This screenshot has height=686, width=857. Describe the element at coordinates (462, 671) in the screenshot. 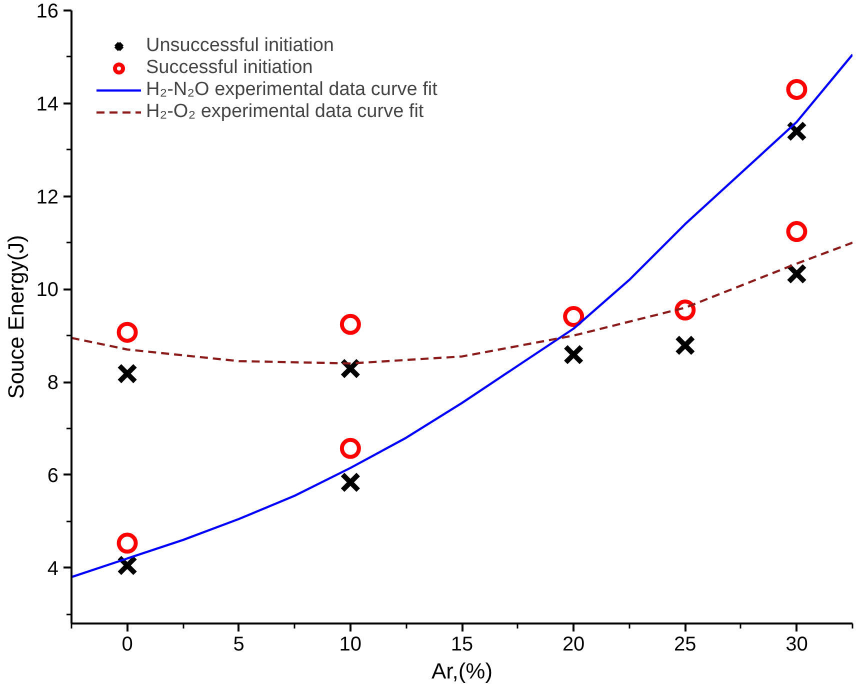

I see `x-axis-title: Ar,(%)` at that location.